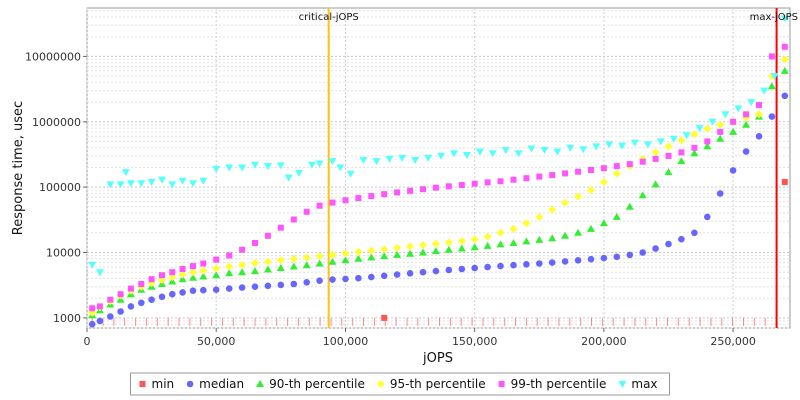 The image size is (800, 400). I want to click on reference-line-label: max-jOPS, so click(774, 17).